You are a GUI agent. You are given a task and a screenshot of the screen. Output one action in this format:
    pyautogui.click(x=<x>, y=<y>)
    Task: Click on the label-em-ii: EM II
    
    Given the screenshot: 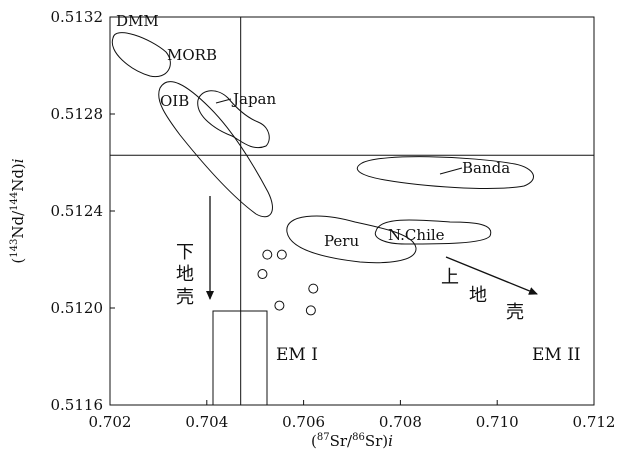 What is the action you would take?
    pyautogui.click(x=556, y=355)
    